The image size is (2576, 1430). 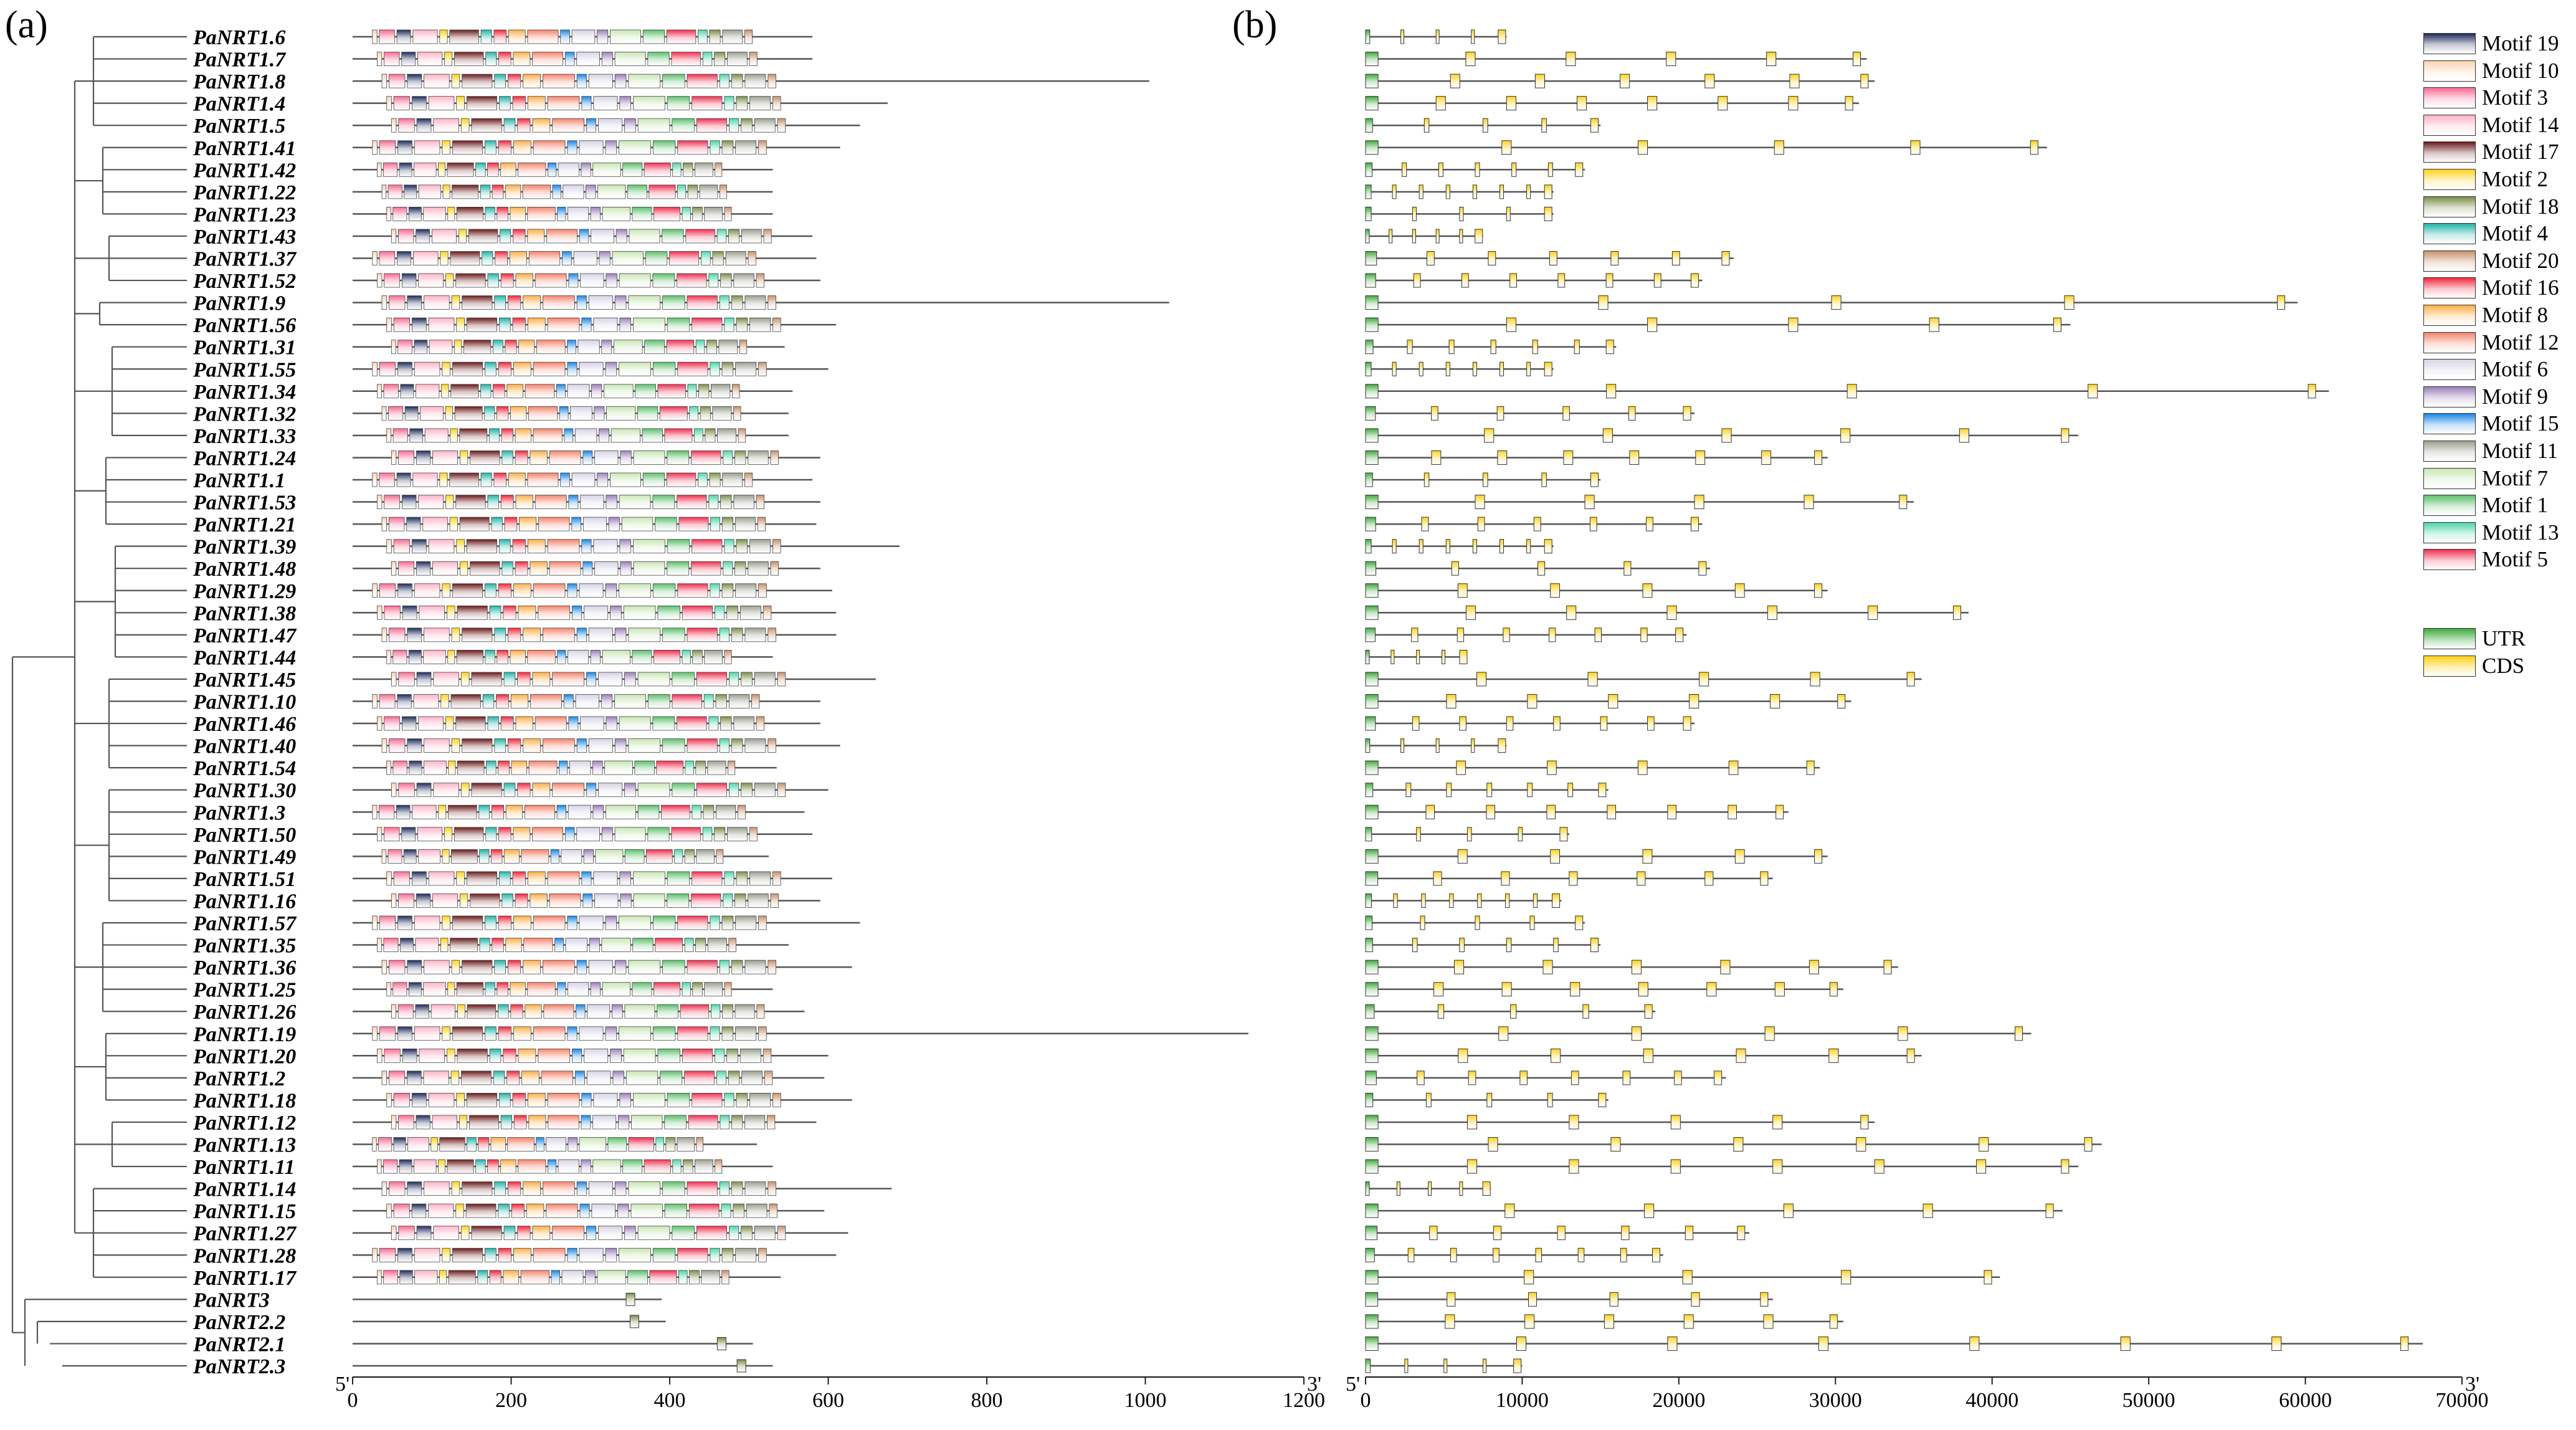 What do you see at coordinates (239, 813) in the screenshot?
I see `gene-label: PaNRT1.3` at bounding box center [239, 813].